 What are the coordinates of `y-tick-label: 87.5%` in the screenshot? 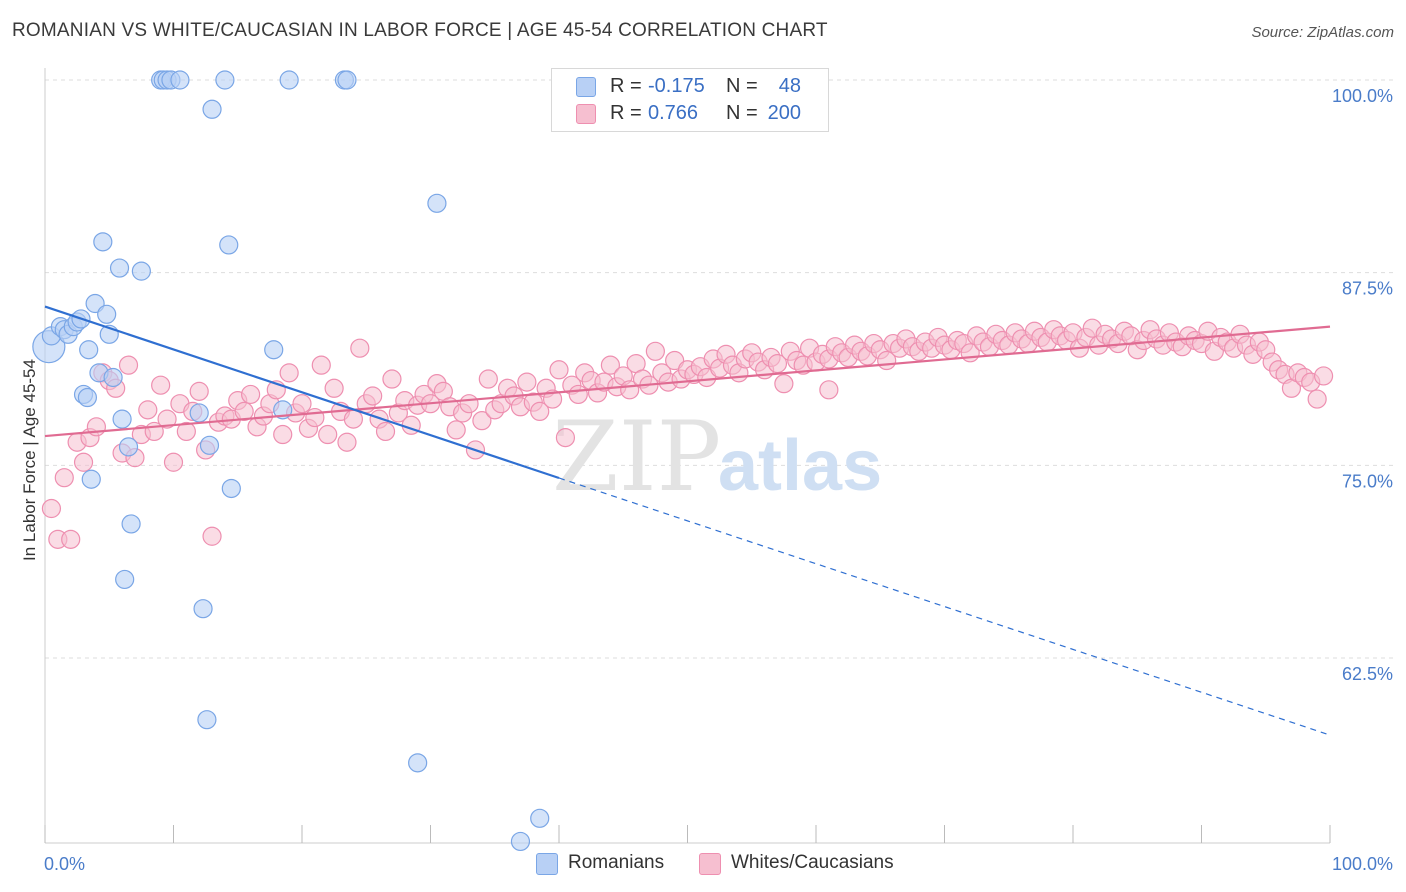 It's located at (1367, 289).